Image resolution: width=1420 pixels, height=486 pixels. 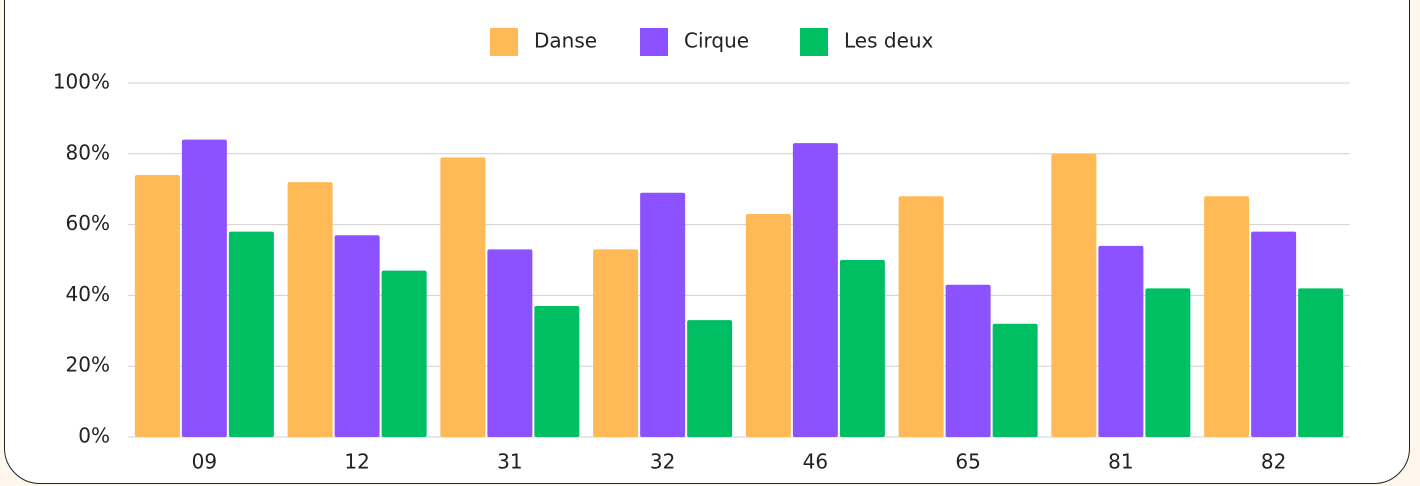 I want to click on legend-label: Cirque, so click(x=716, y=41).